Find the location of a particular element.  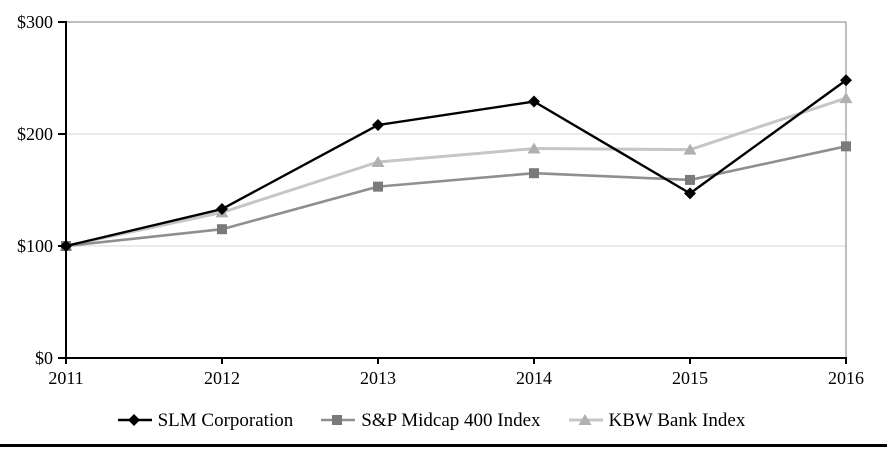

legend-label-slm-corporation: SLM Corporation is located at coordinates (225, 420).